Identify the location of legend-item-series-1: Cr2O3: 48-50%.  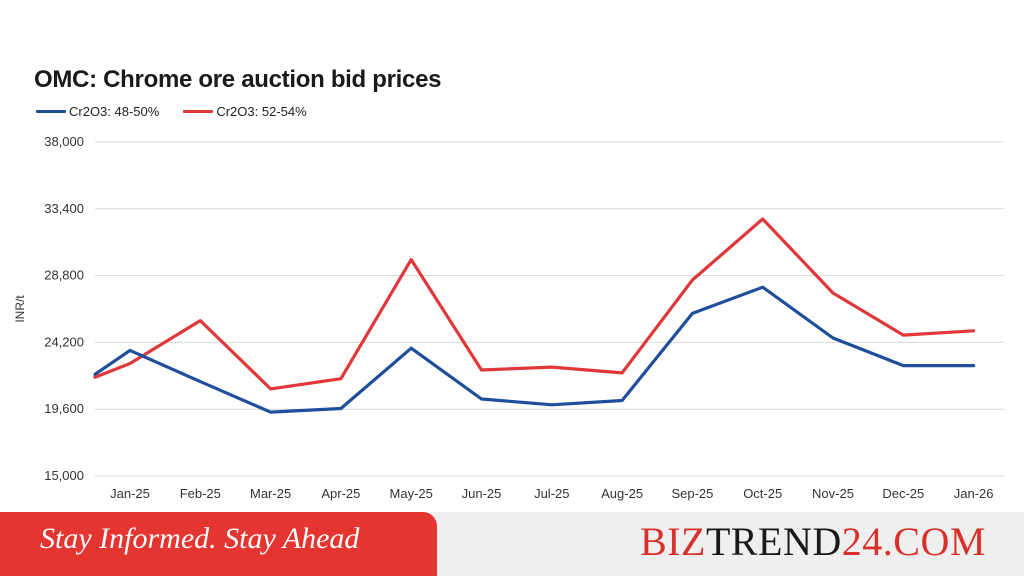
(97, 111).